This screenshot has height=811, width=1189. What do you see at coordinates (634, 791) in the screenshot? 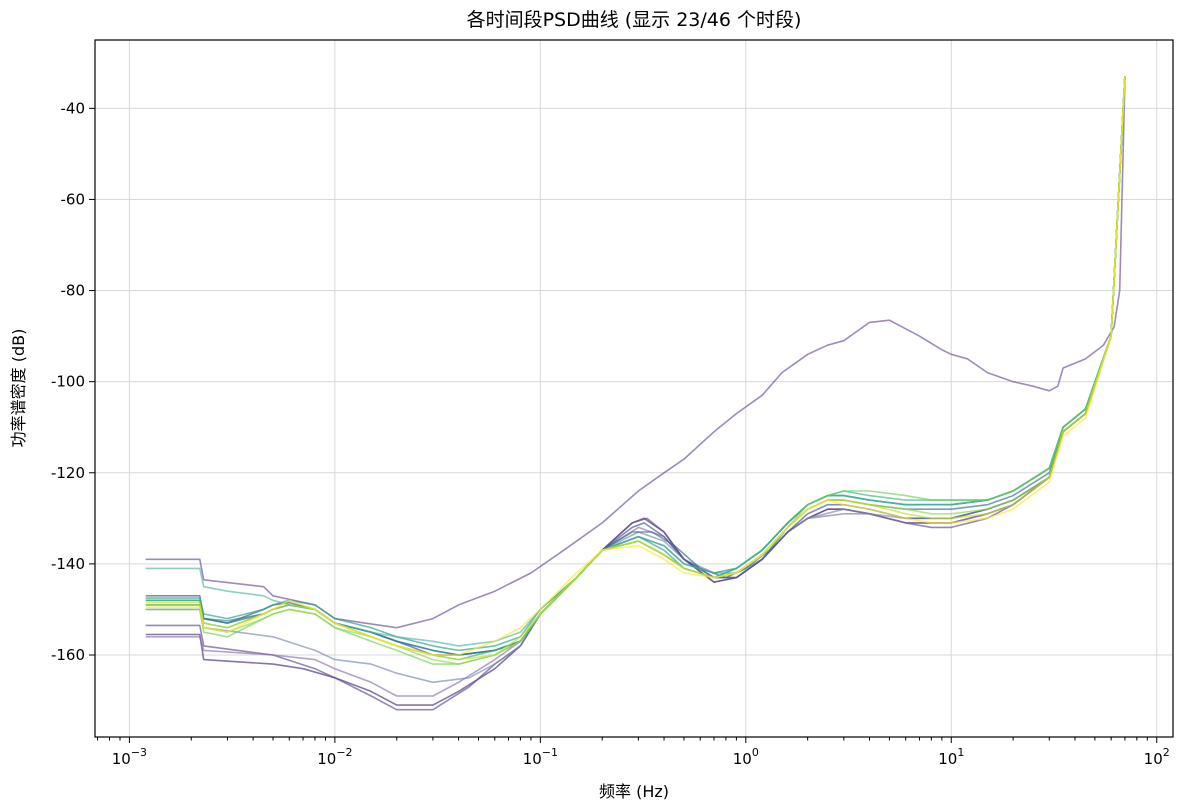
I see `x-axis-label: 频率 (Hz)` at bounding box center [634, 791].